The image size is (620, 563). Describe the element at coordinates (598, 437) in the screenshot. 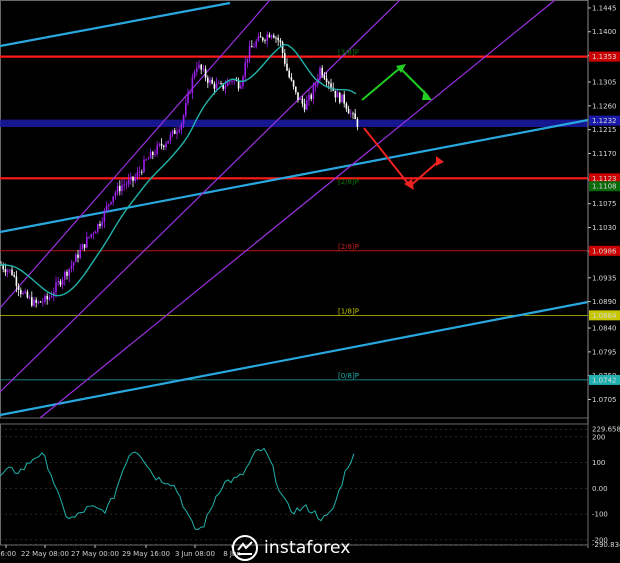

I see `cci-tick-label: 200` at that location.